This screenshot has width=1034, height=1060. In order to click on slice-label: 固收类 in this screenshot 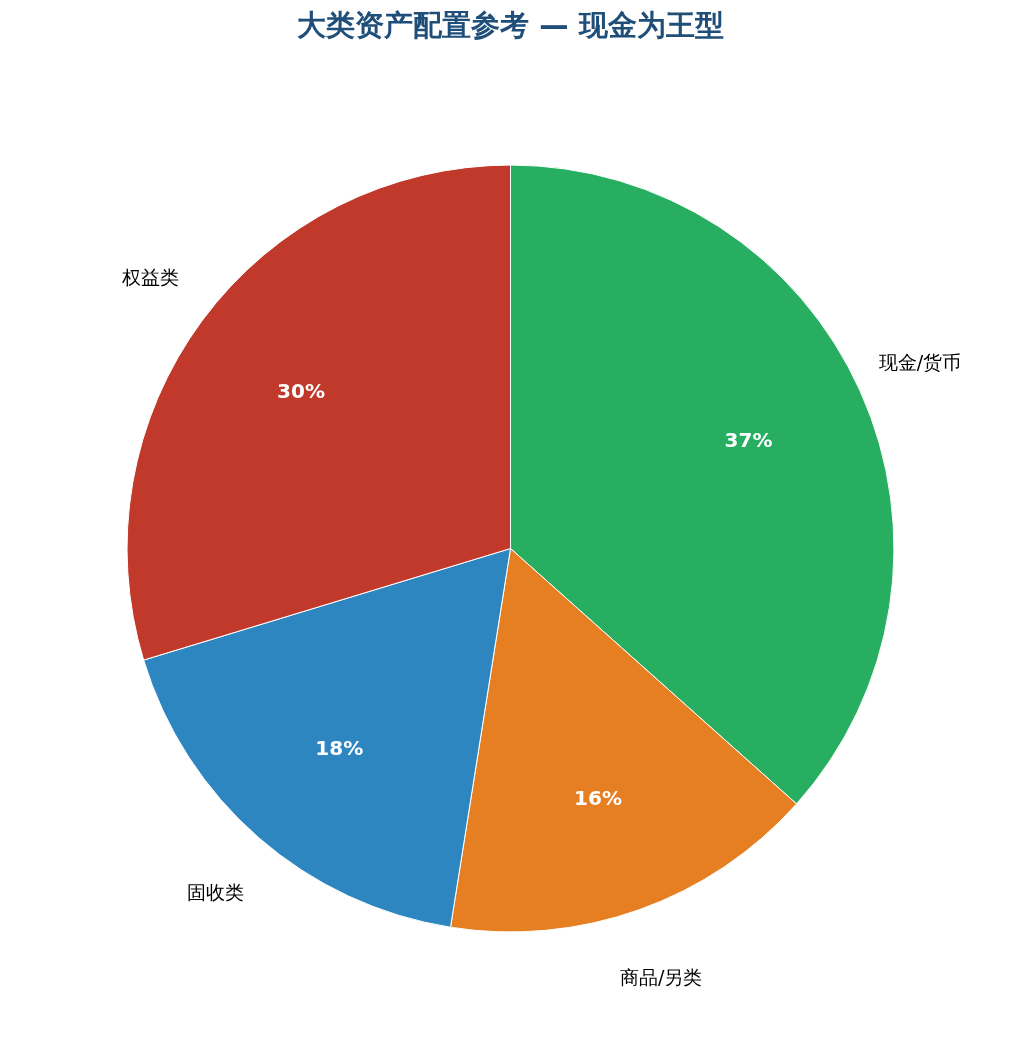, I will do `click(216, 891)`.